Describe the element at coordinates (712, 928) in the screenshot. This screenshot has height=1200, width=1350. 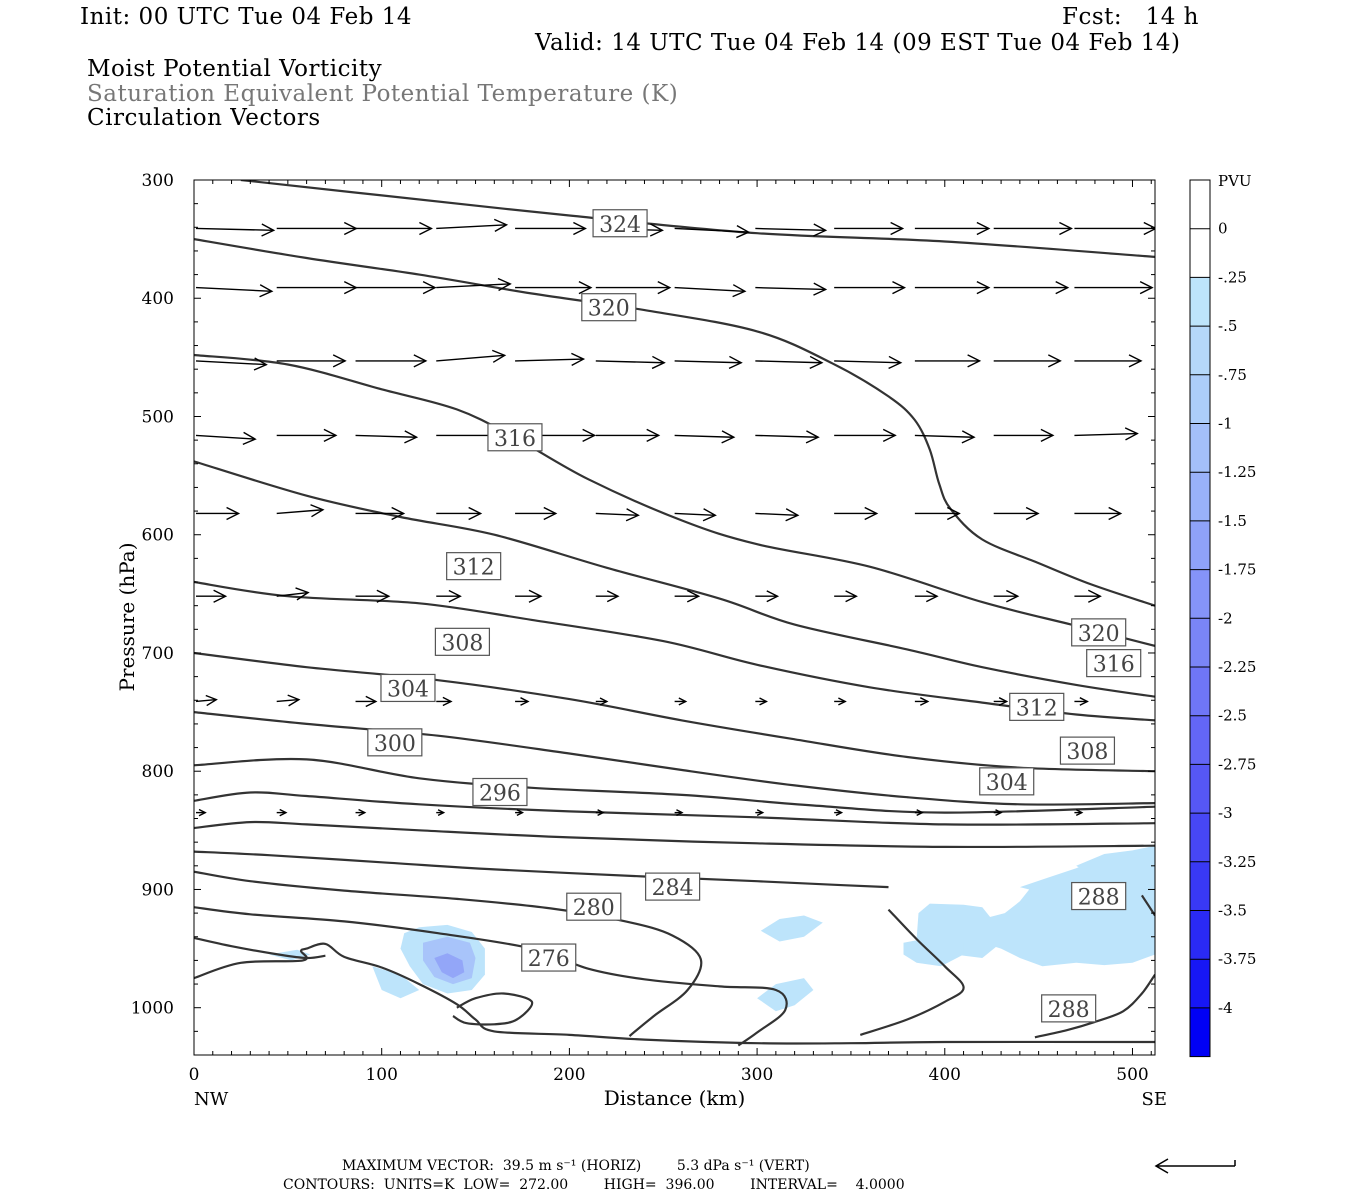
I see `pv-shading-layer` at that location.